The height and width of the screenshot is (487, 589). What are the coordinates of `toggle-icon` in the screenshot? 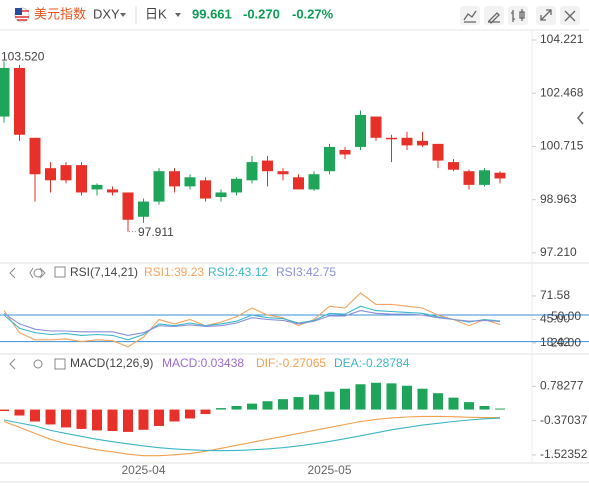 It's located at (37, 273).